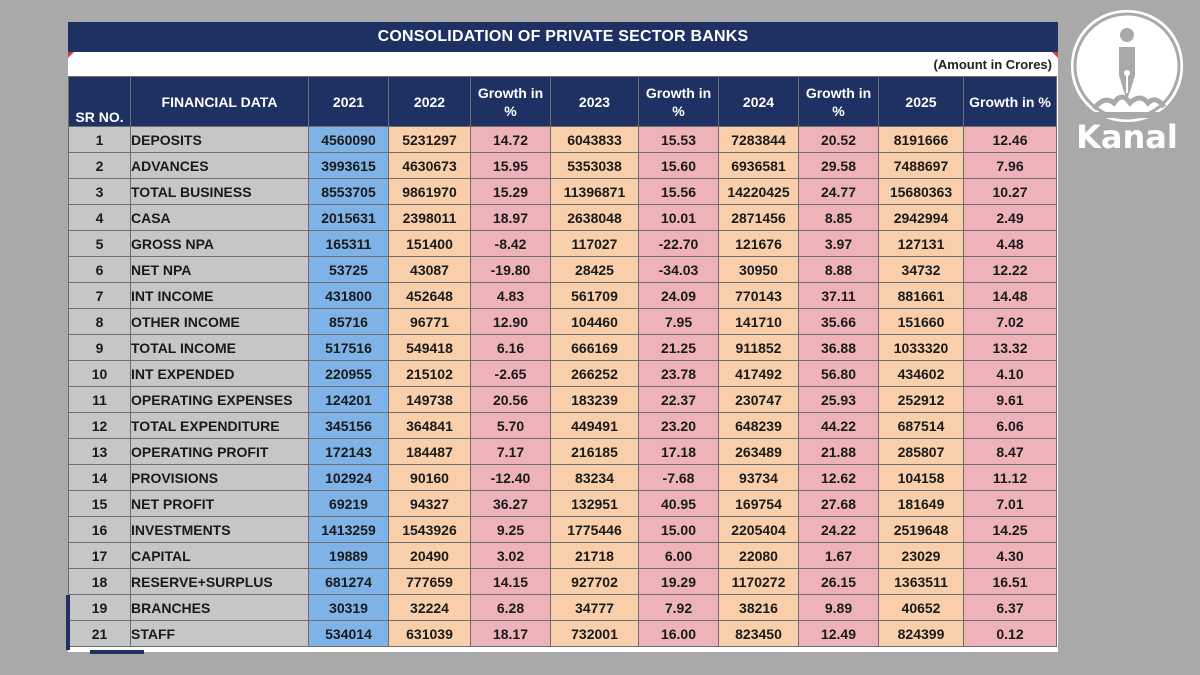 This screenshot has height=675, width=1200. Describe the element at coordinates (429, 633) in the screenshot. I see `value-2022-cell: 631039` at that location.